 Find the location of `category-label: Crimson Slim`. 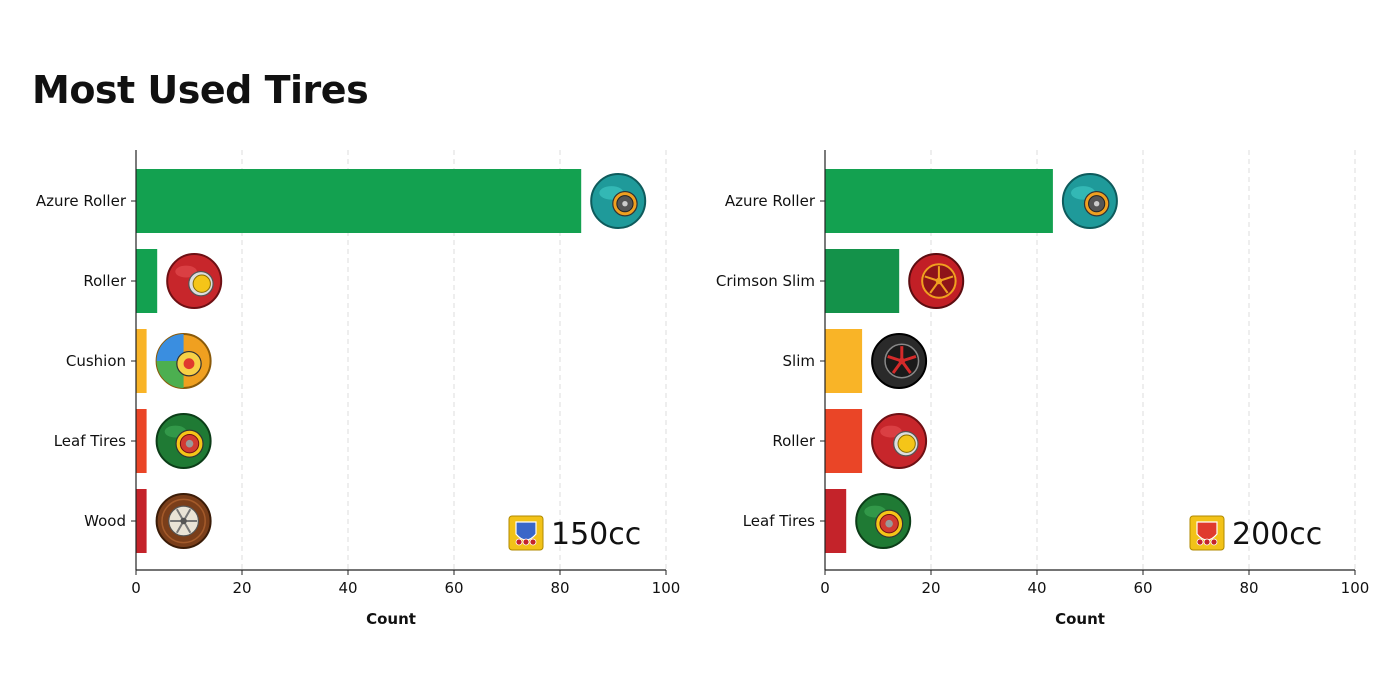

category-label: Crimson Slim is located at coordinates (765, 281).